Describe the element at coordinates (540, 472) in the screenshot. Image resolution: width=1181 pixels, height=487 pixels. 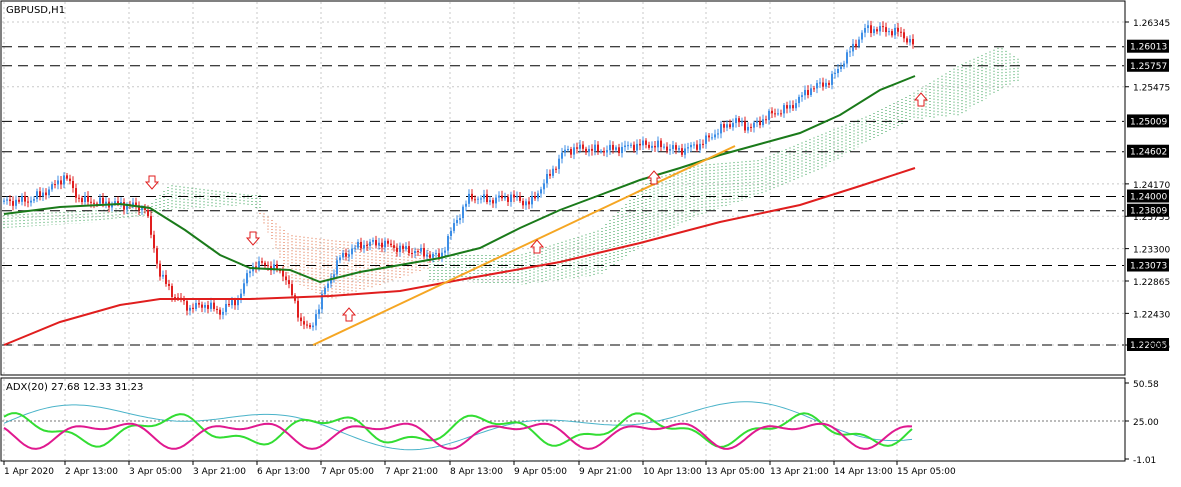
I see `time-label: 9 Apr 05:00` at that location.